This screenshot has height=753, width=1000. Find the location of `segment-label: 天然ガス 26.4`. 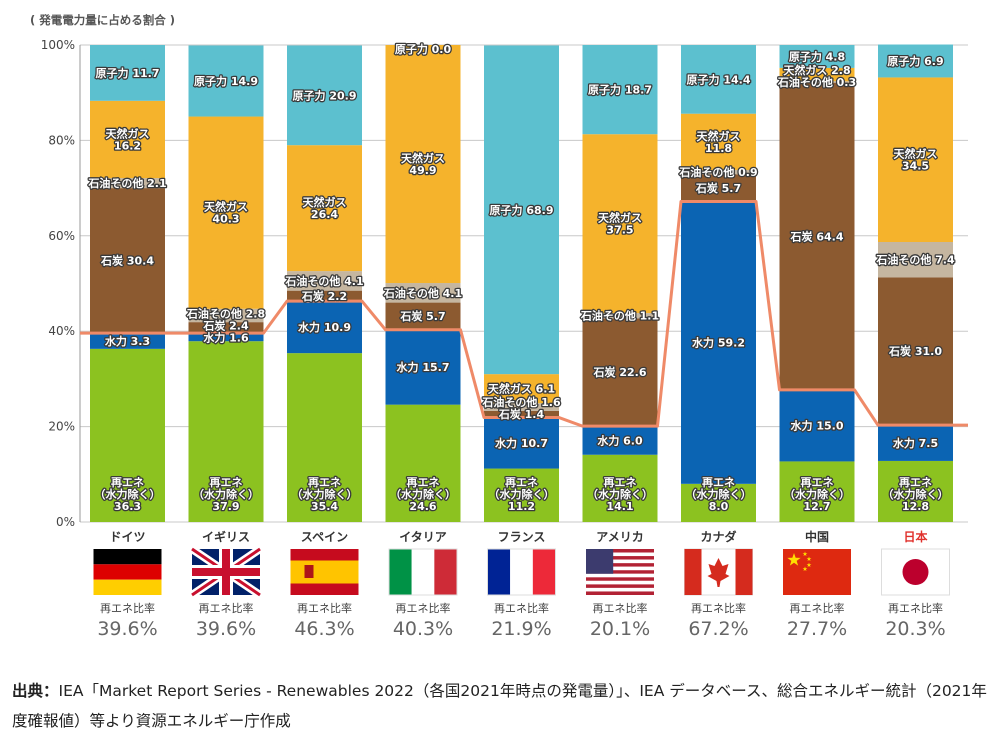

segment-label: 天然ガス 26.4 is located at coordinates (325, 208).